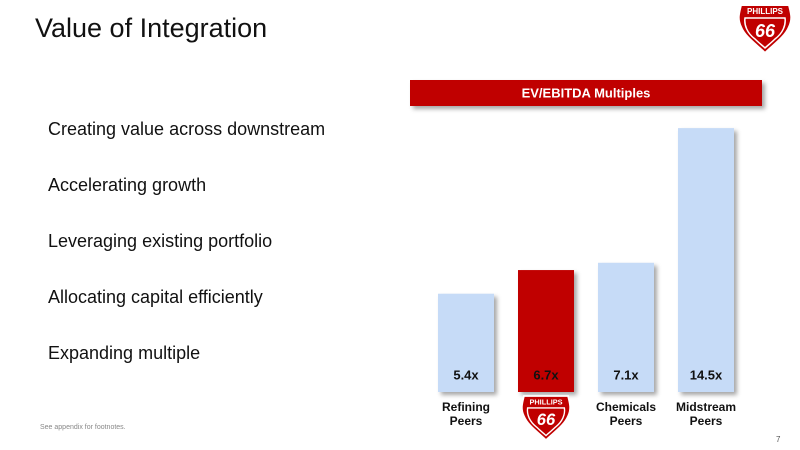  Describe the element at coordinates (160, 241) in the screenshot. I see `bullet: Leveraging existing portfolio` at that location.